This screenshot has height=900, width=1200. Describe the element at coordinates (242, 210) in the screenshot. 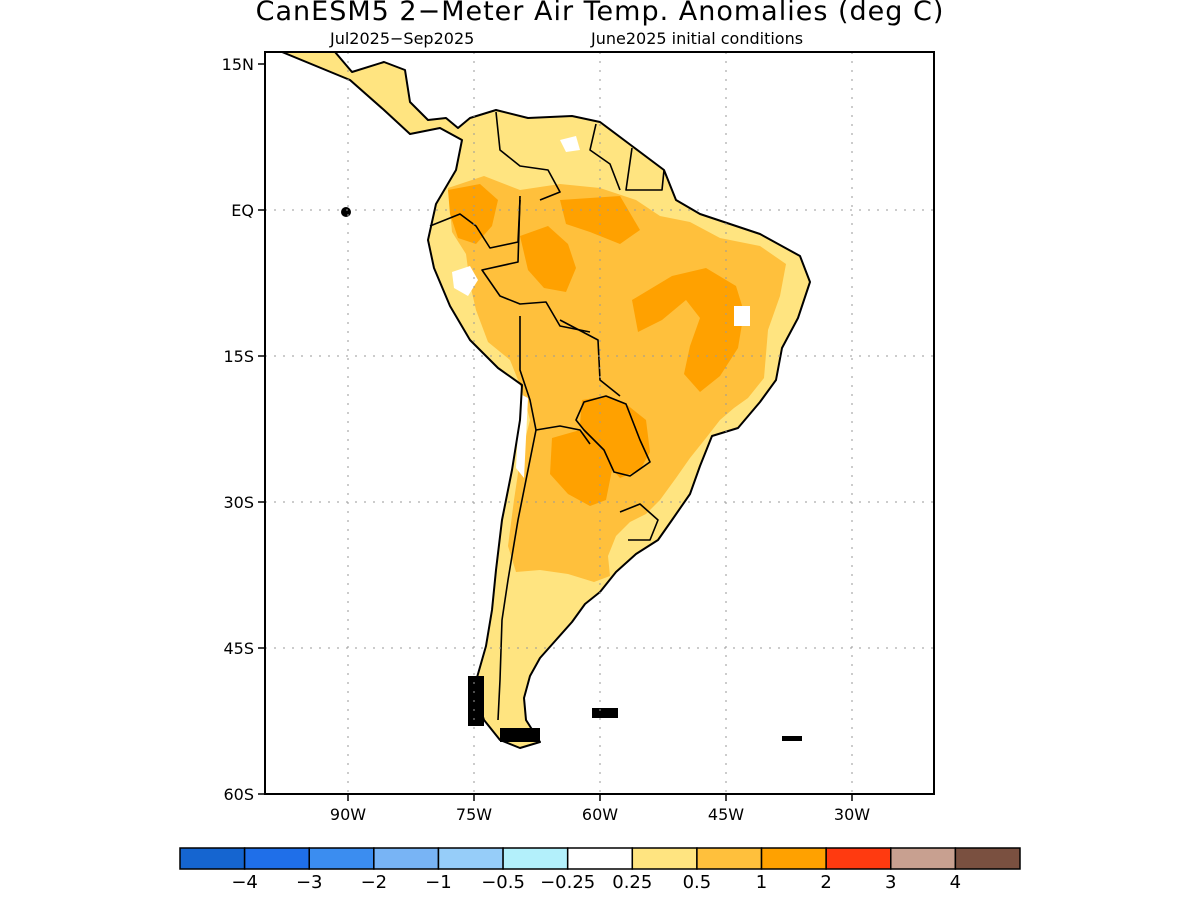

I see `lat-label-eq: EQ` at that location.